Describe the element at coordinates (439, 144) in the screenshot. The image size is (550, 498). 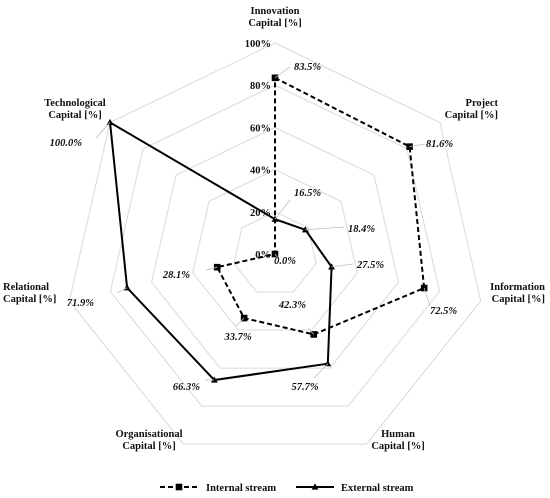
I see `data-label: 81.6%` at that location.